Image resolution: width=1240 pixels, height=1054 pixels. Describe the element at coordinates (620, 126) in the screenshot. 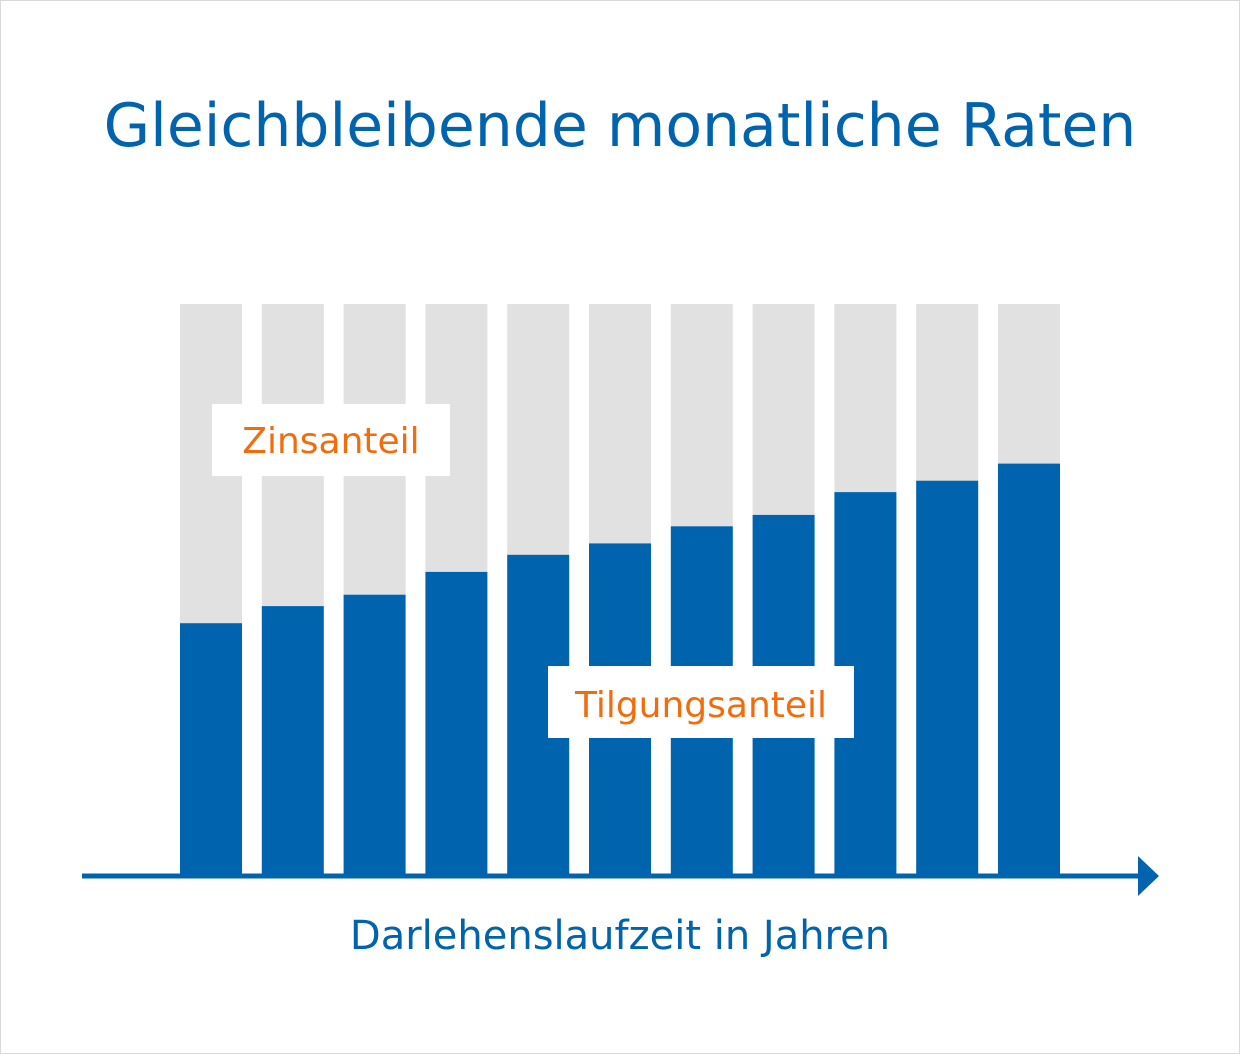

I see `chart-title: Gleichbleibende monatliche Raten` at that location.